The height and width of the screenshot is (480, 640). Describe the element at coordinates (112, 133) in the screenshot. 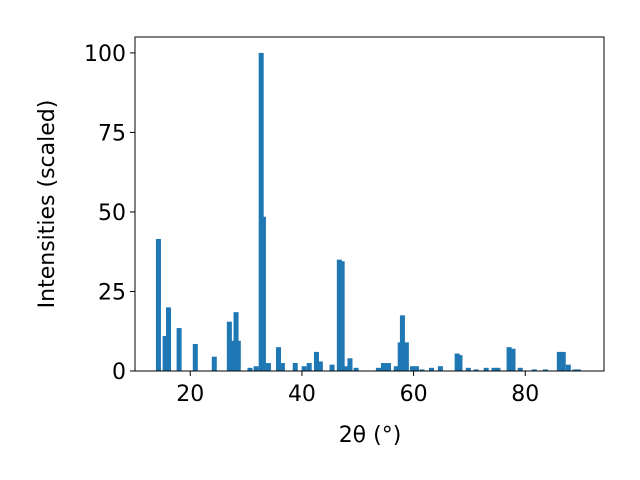

I see `y-tick-label: 75` at that location.